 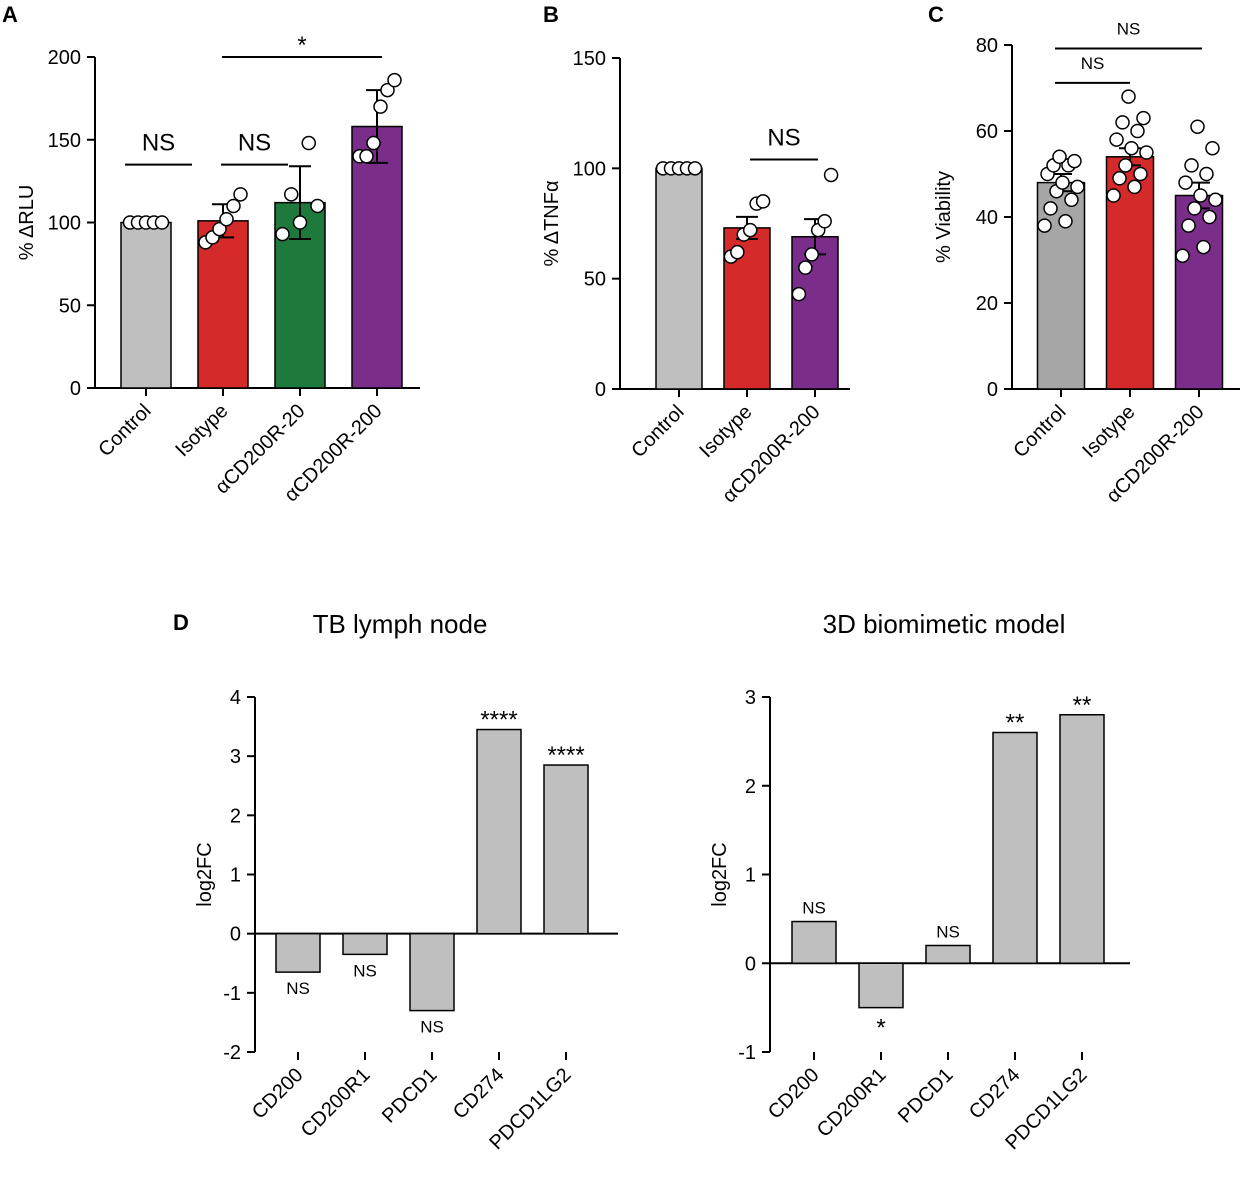 I want to click on panel-3-y-tick-label: 20, so click(x=987, y=304).